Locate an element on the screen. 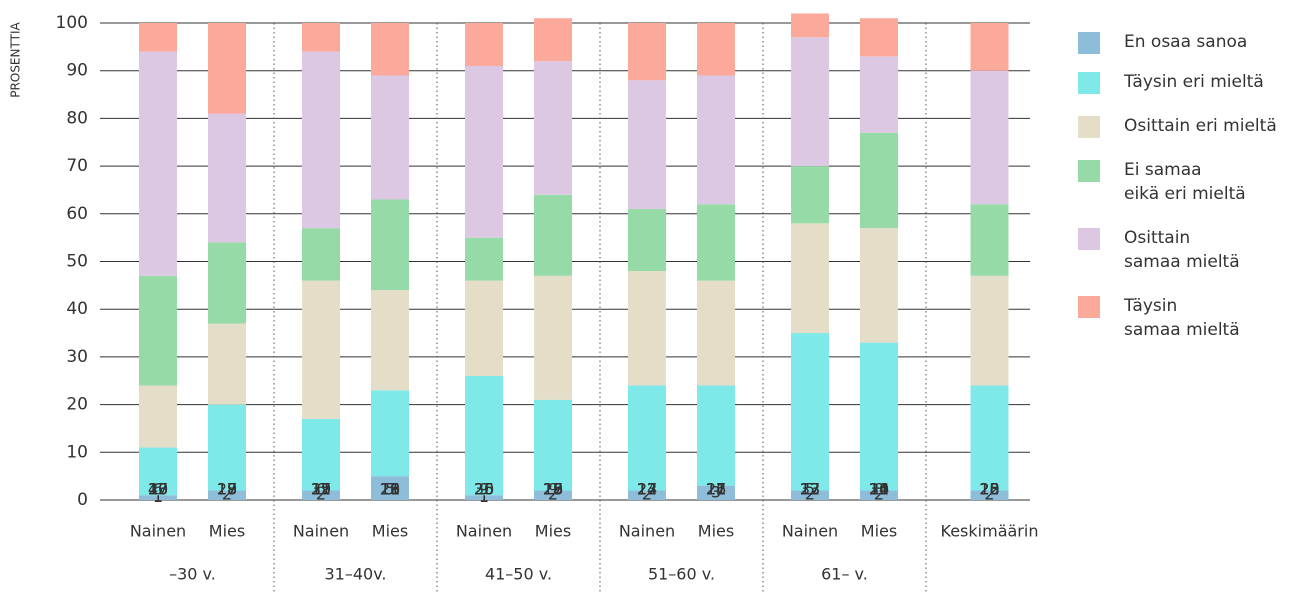 This screenshot has height=592, width=1310. value-label: 12 is located at coordinates (810, 489).